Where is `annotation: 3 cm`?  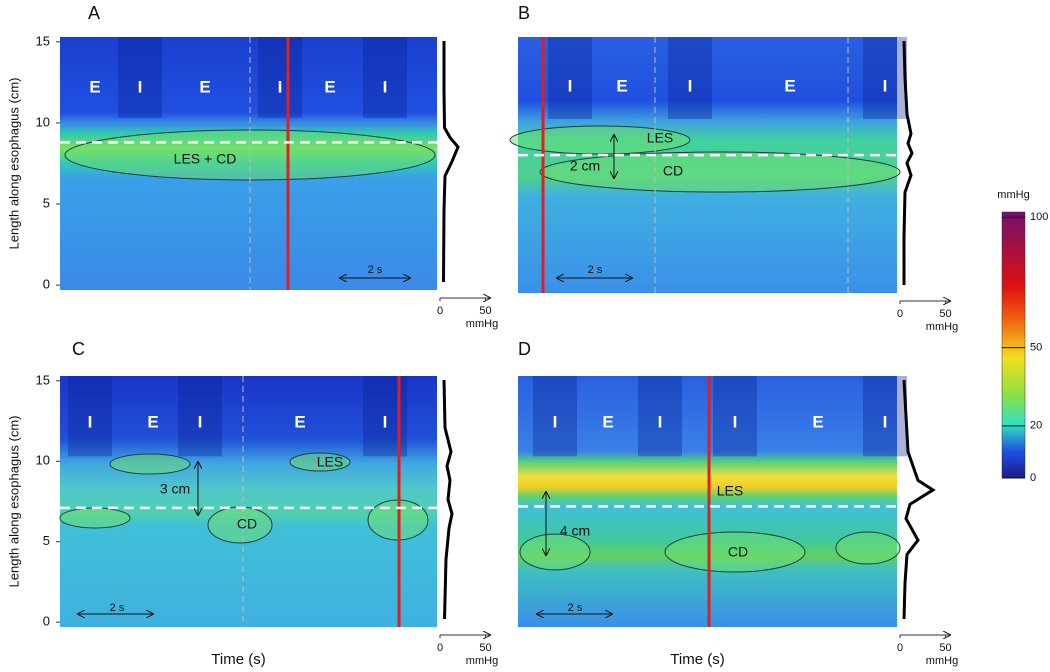
annotation: 3 cm is located at coordinates (175, 489).